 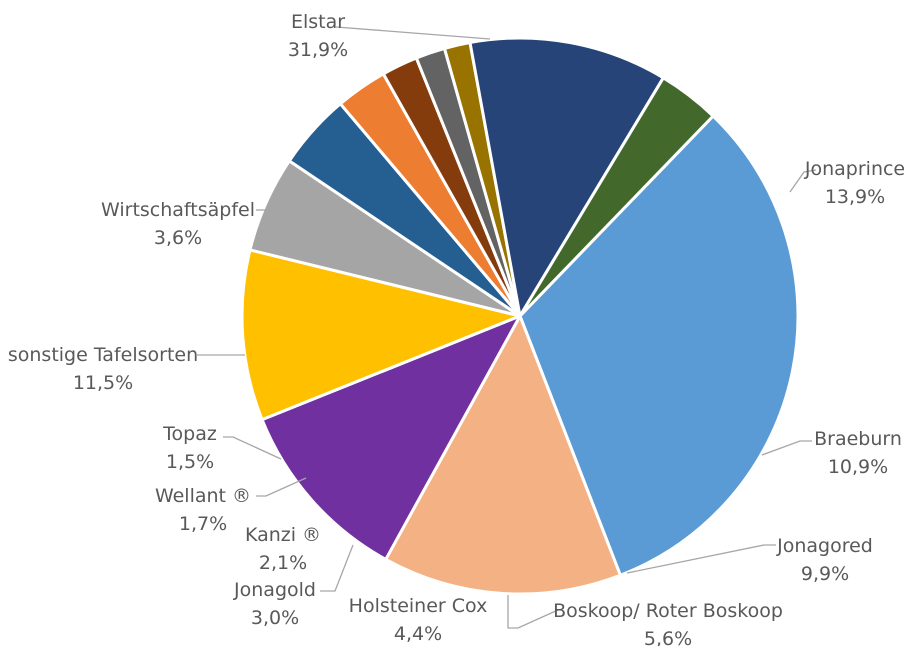 I want to click on slice-value-kanzi: 2,1%, so click(x=283, y=563).